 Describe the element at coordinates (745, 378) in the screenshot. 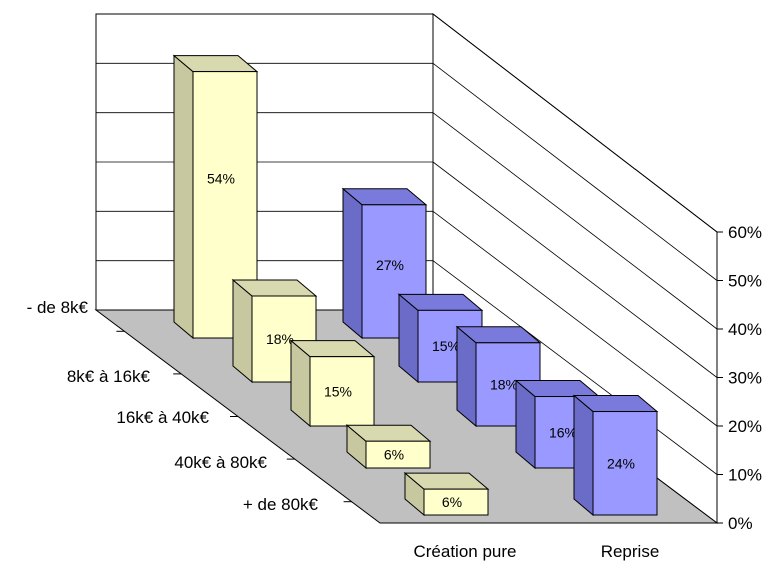

I see `y-tick-label: 30%` at that location.